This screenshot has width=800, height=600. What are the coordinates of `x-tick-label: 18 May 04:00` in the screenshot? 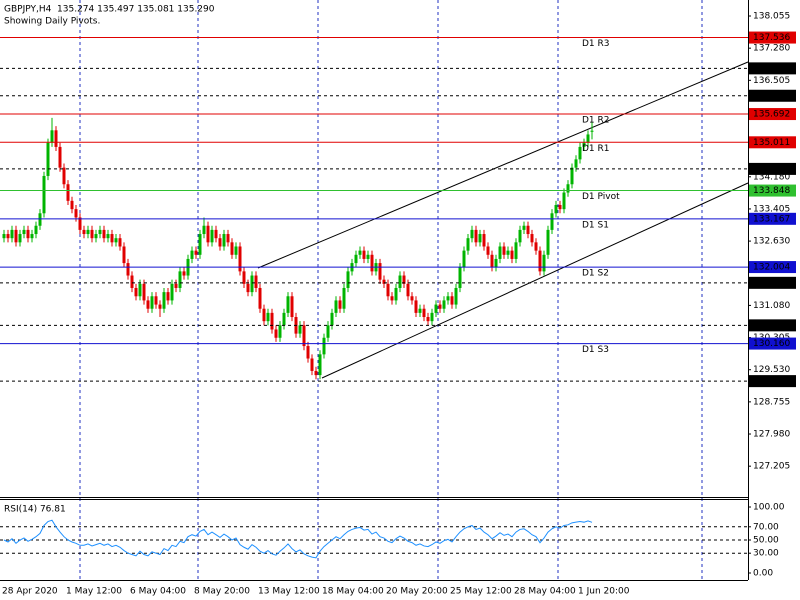 It's located at (353, 592).